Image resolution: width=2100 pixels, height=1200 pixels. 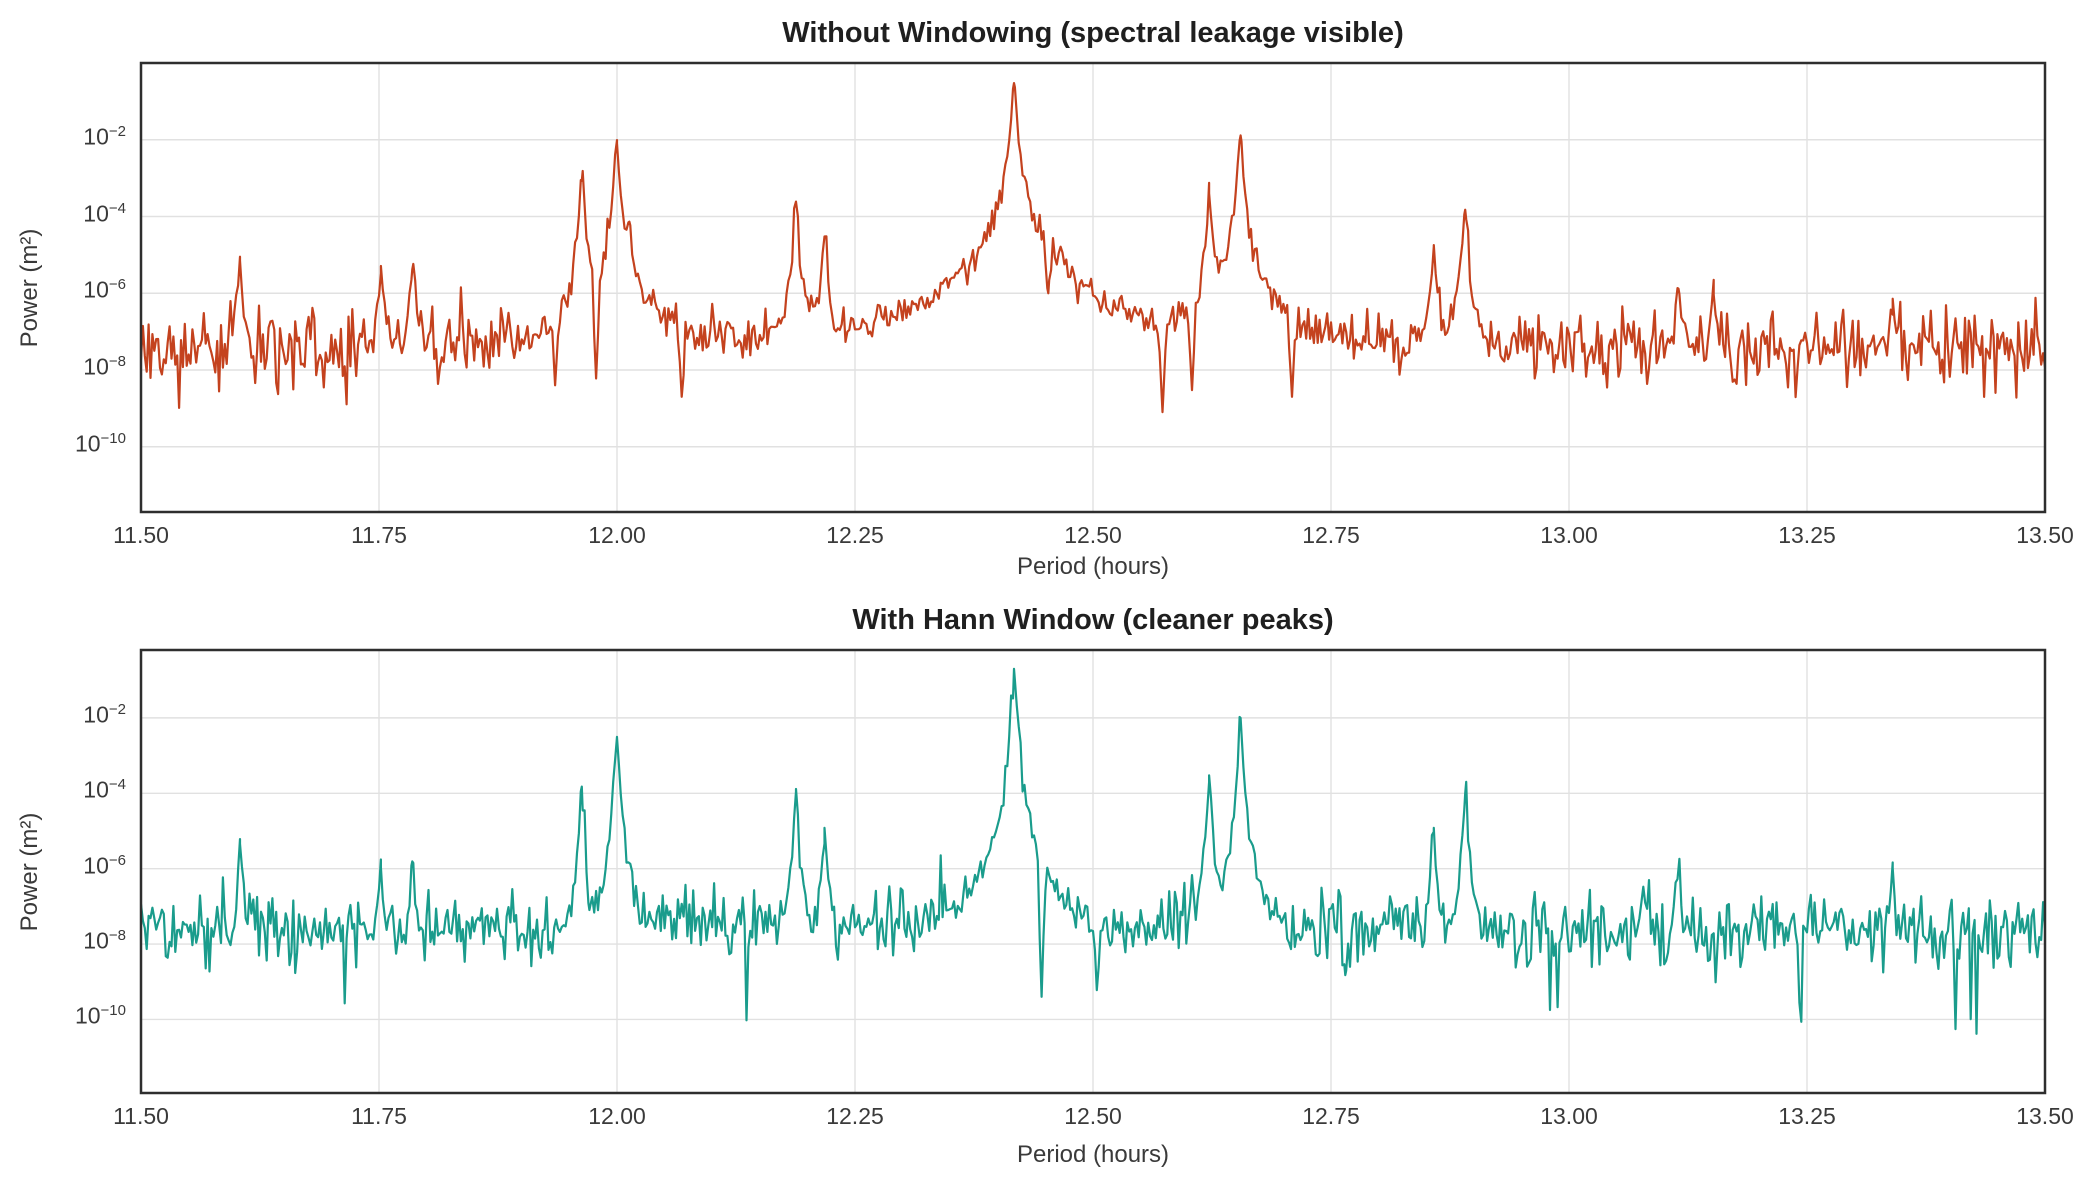 What do you see at coordinates (1093, 1154) in the screenshot?
I see `x-axis-label-with-hann-window: Period (hours)` at bounding box center [1093, 1154].